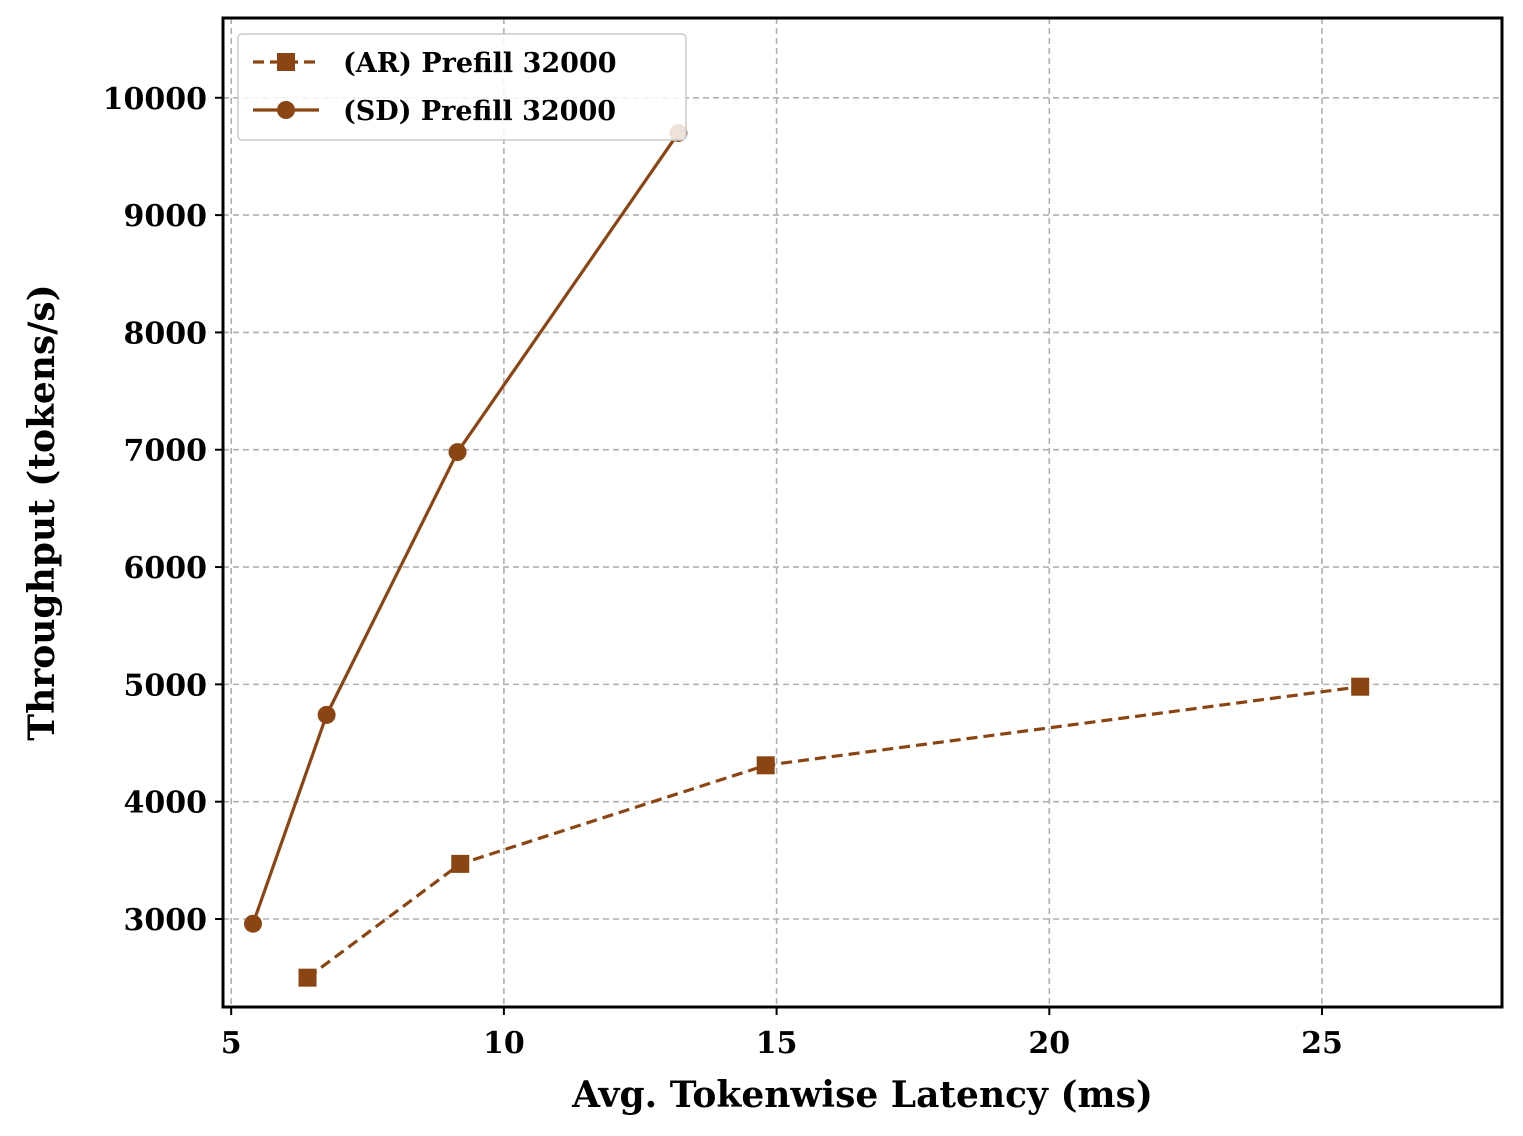 The height and width of the screenshot is (1136, 1523). I want to click on y-tick-label-9000: 9000, so click(166, 216).